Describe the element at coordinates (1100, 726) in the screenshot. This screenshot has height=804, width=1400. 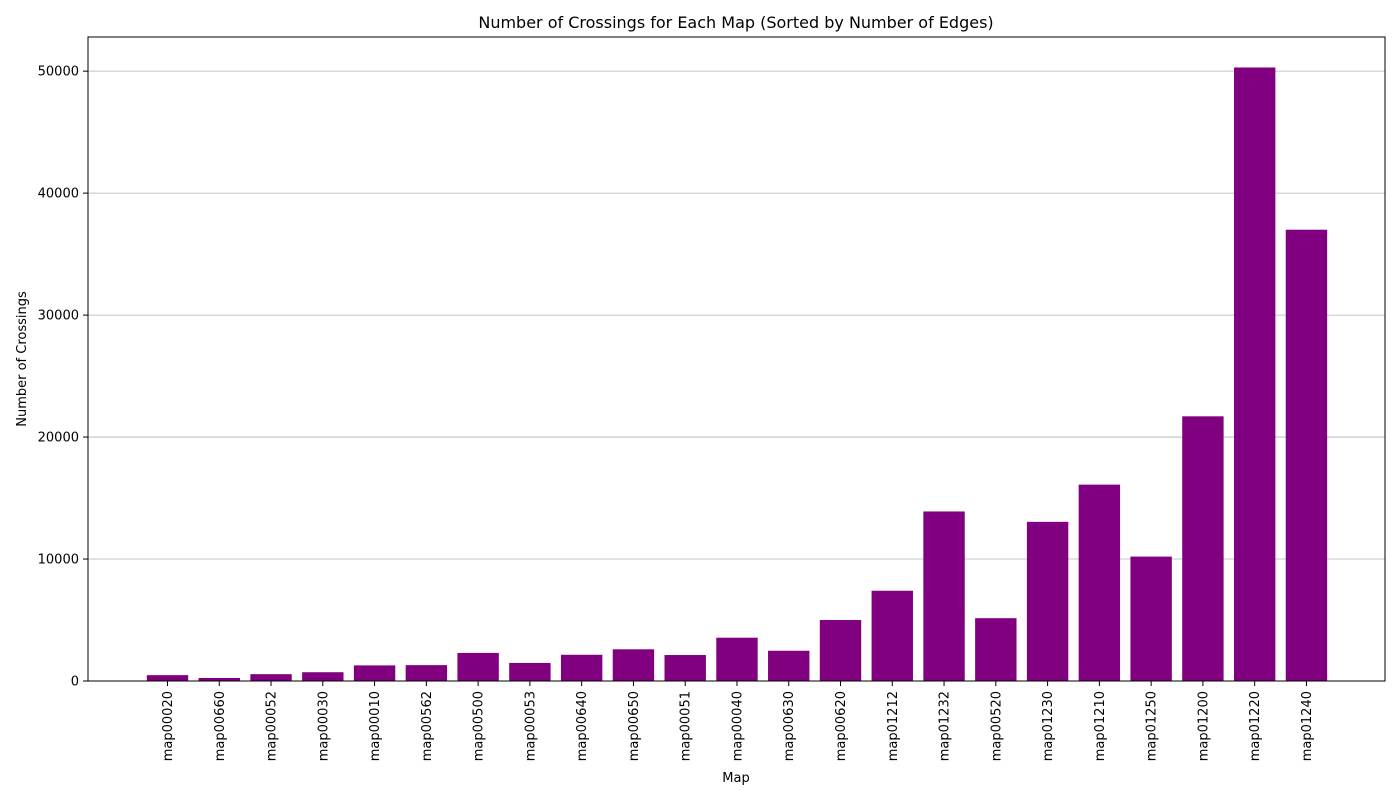
I see `x-tick-label: map01210` at that location.